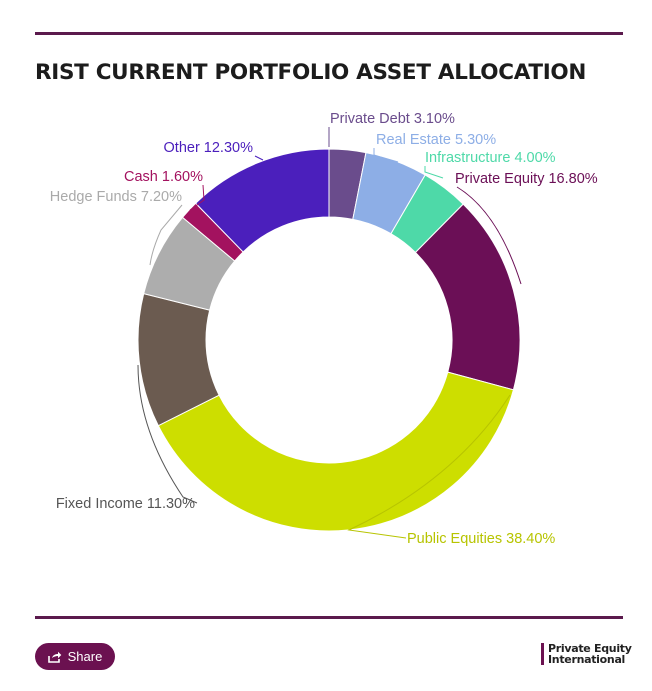  What do you see at coordinates (526, 179) in the screenshot?
I see `slice-label: Private Equity 16.80%` at bounding box center [526, 179].